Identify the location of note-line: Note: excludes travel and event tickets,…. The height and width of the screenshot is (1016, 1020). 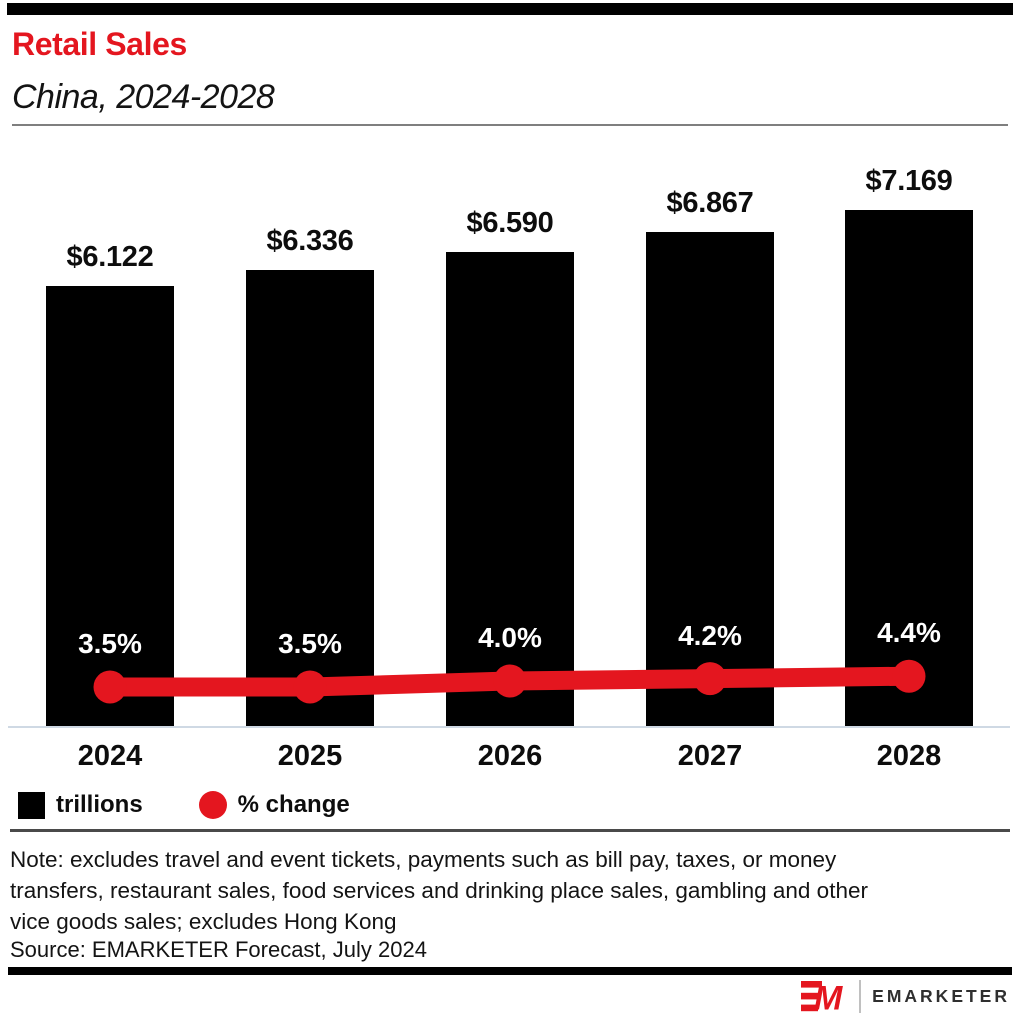
(423, 859).